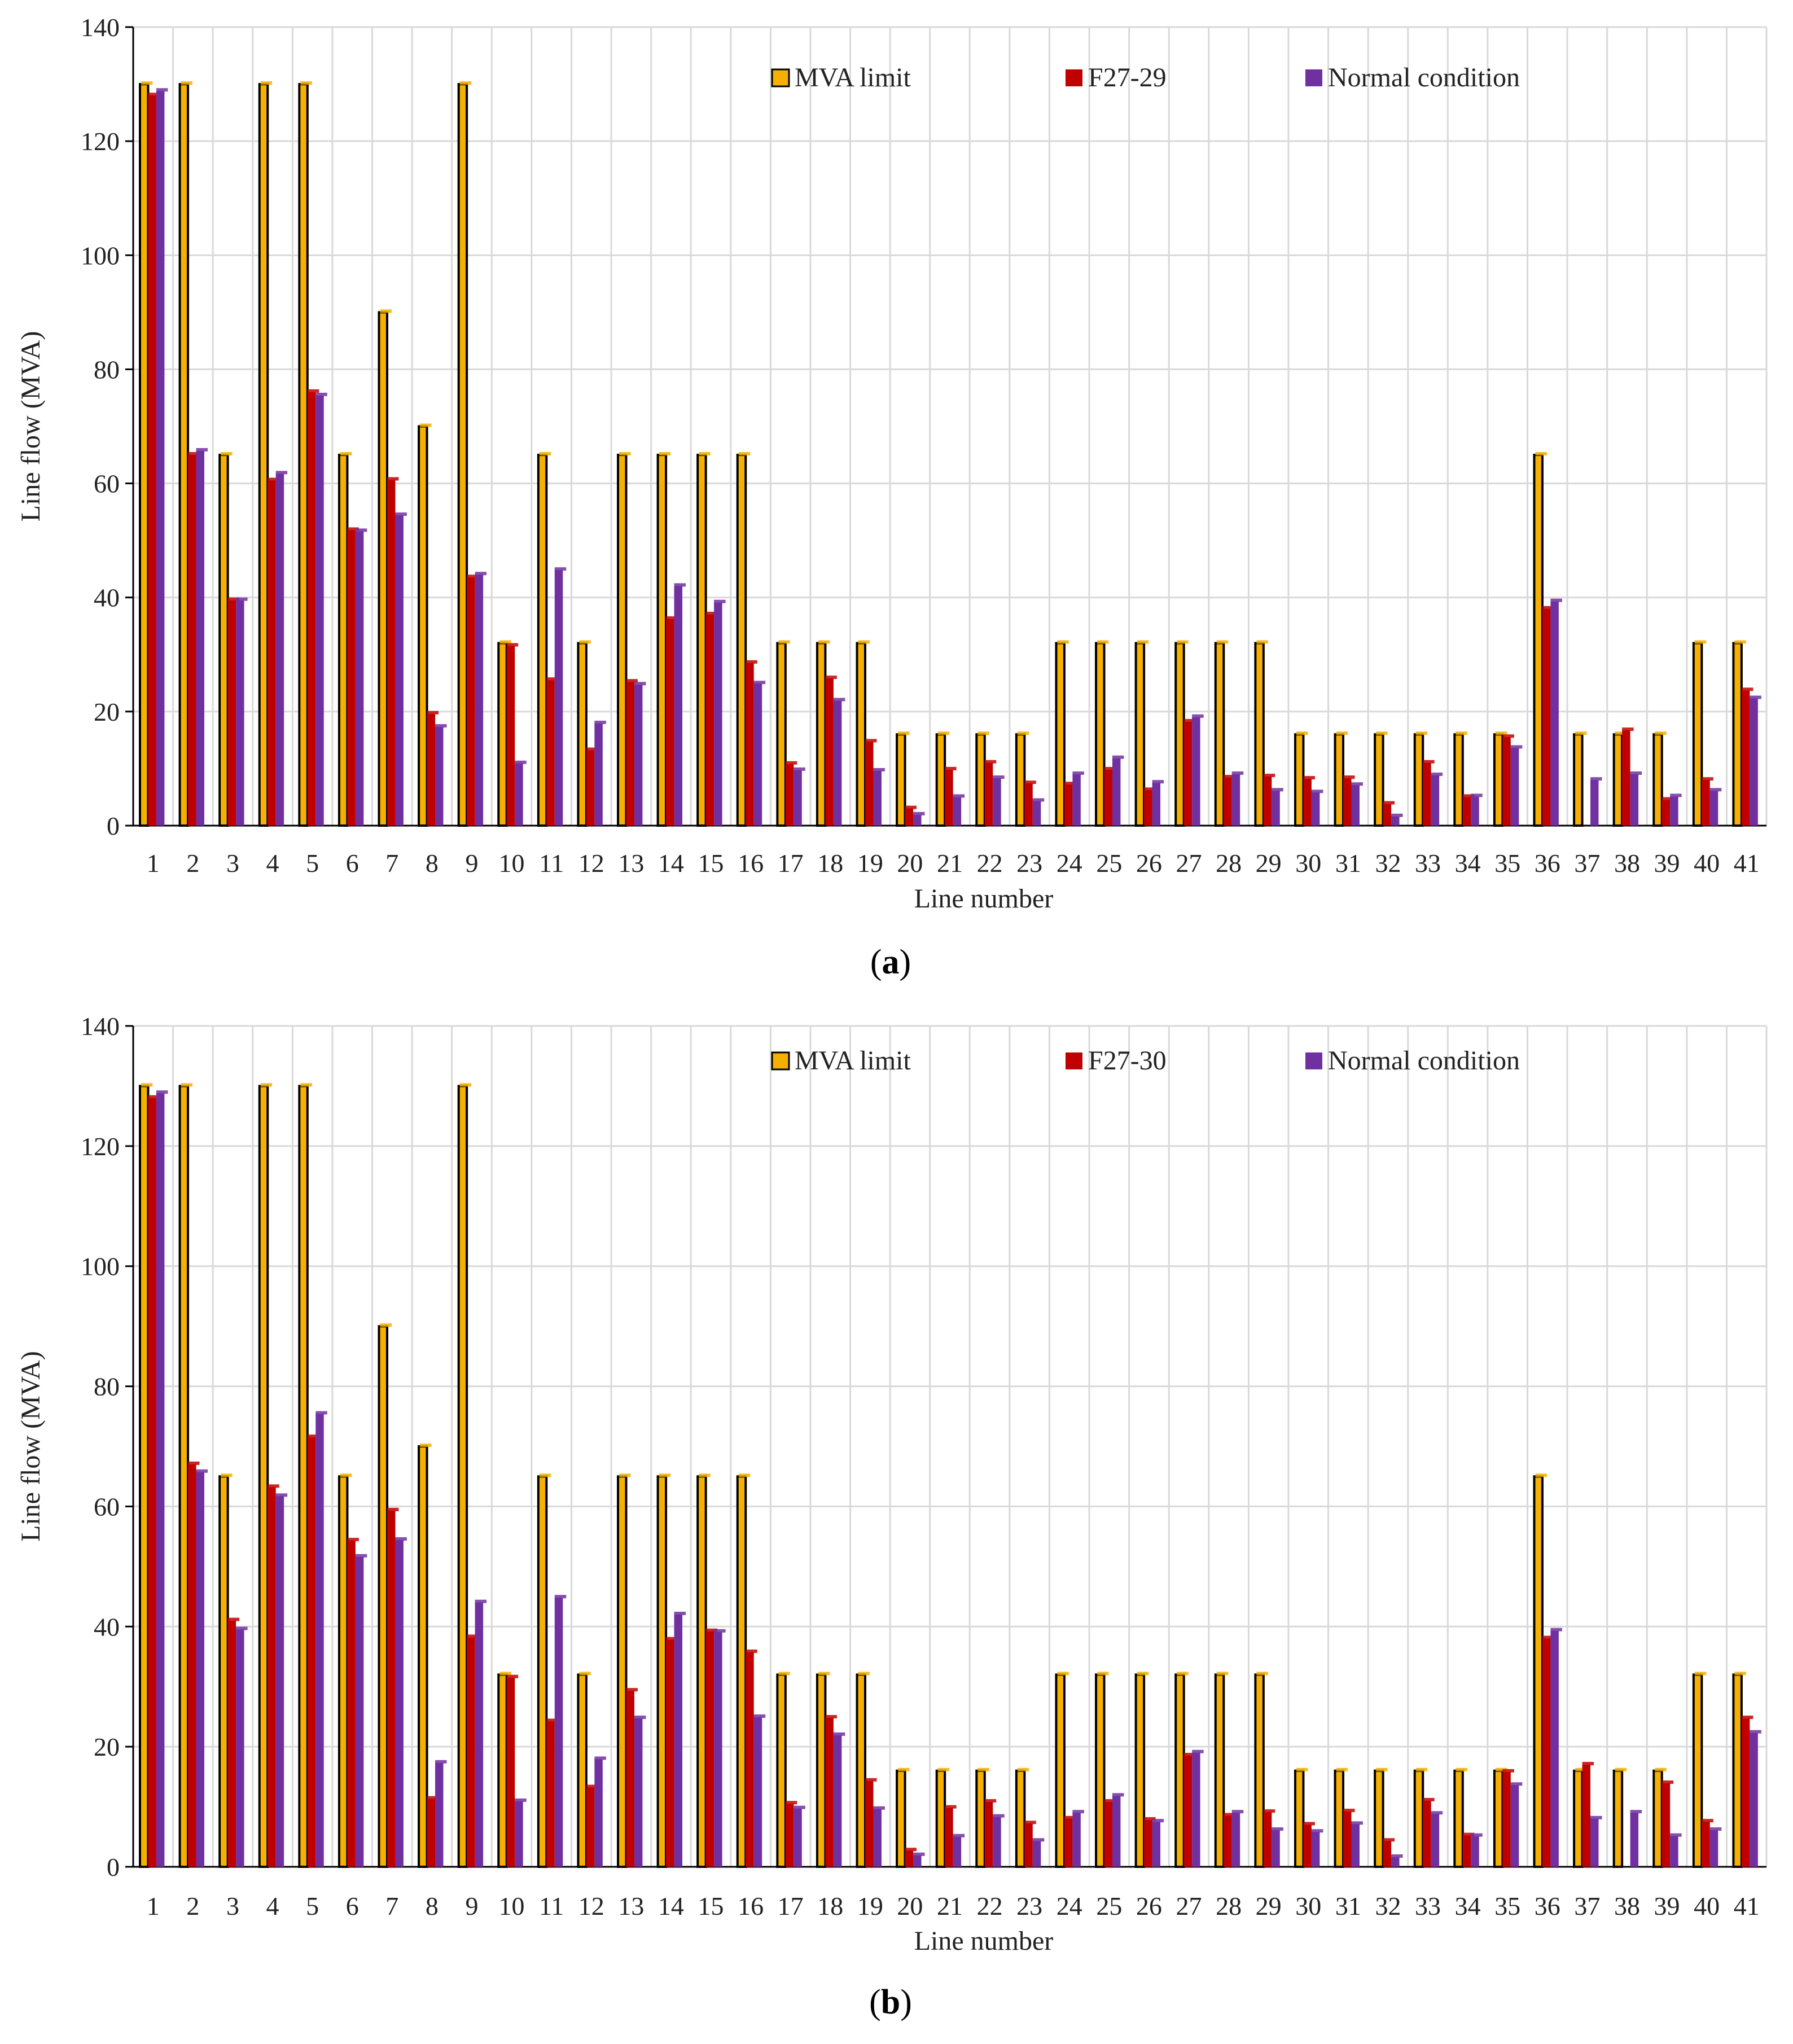 Image resolution: width=1793 pixels, height=2044 pixels. Describe the element at coordinates (107, 1506) in the screenshot. I see `y-tick-label: 60` at that location.